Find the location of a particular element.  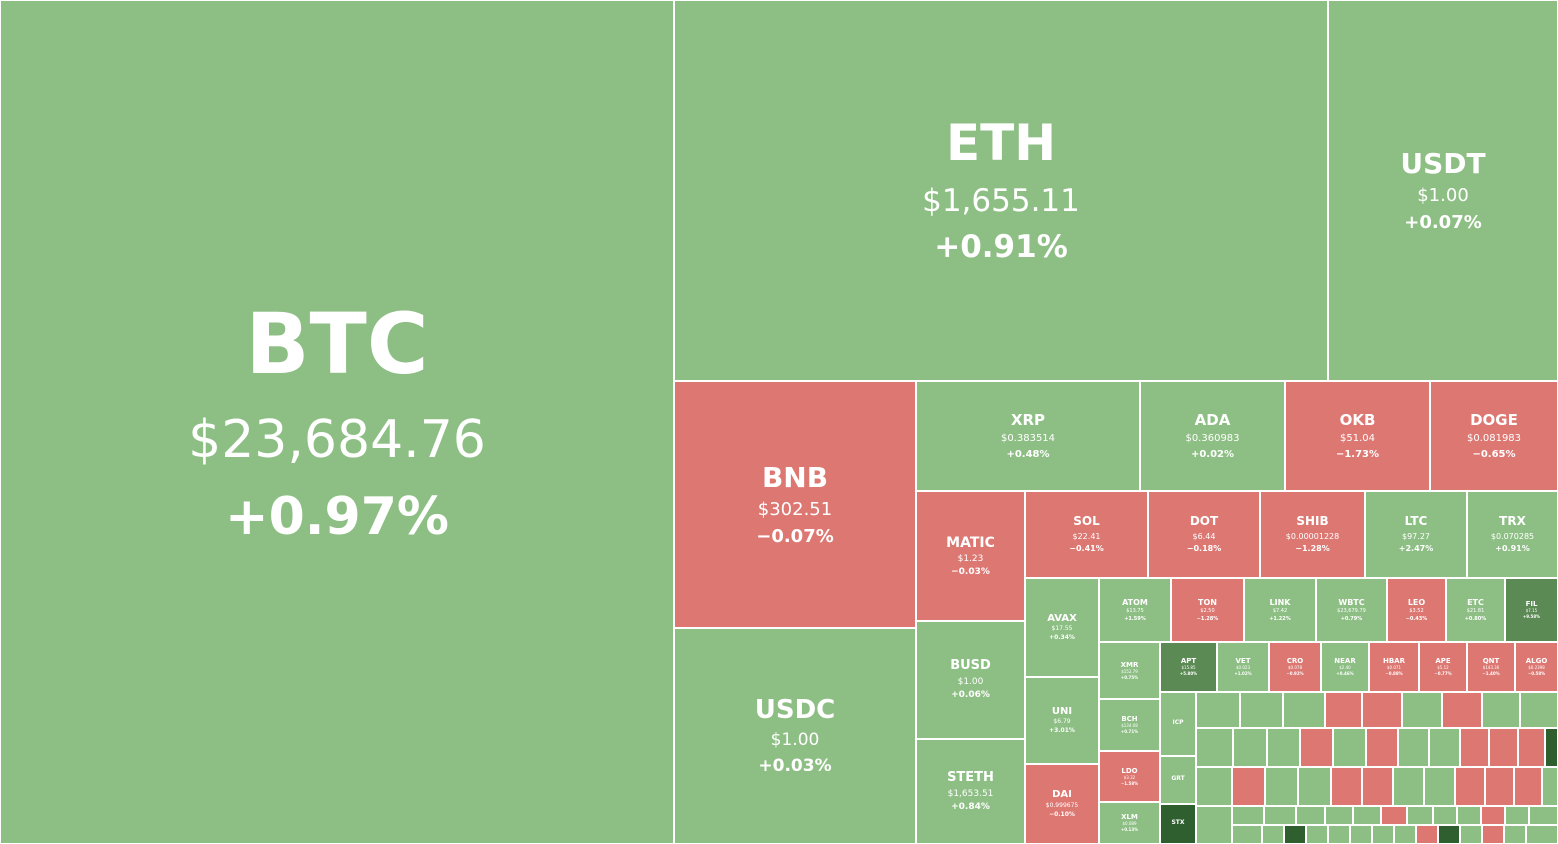

coin-tile-etc: ETC $21.81 +0.80% is located at coordinates (1475, 610).